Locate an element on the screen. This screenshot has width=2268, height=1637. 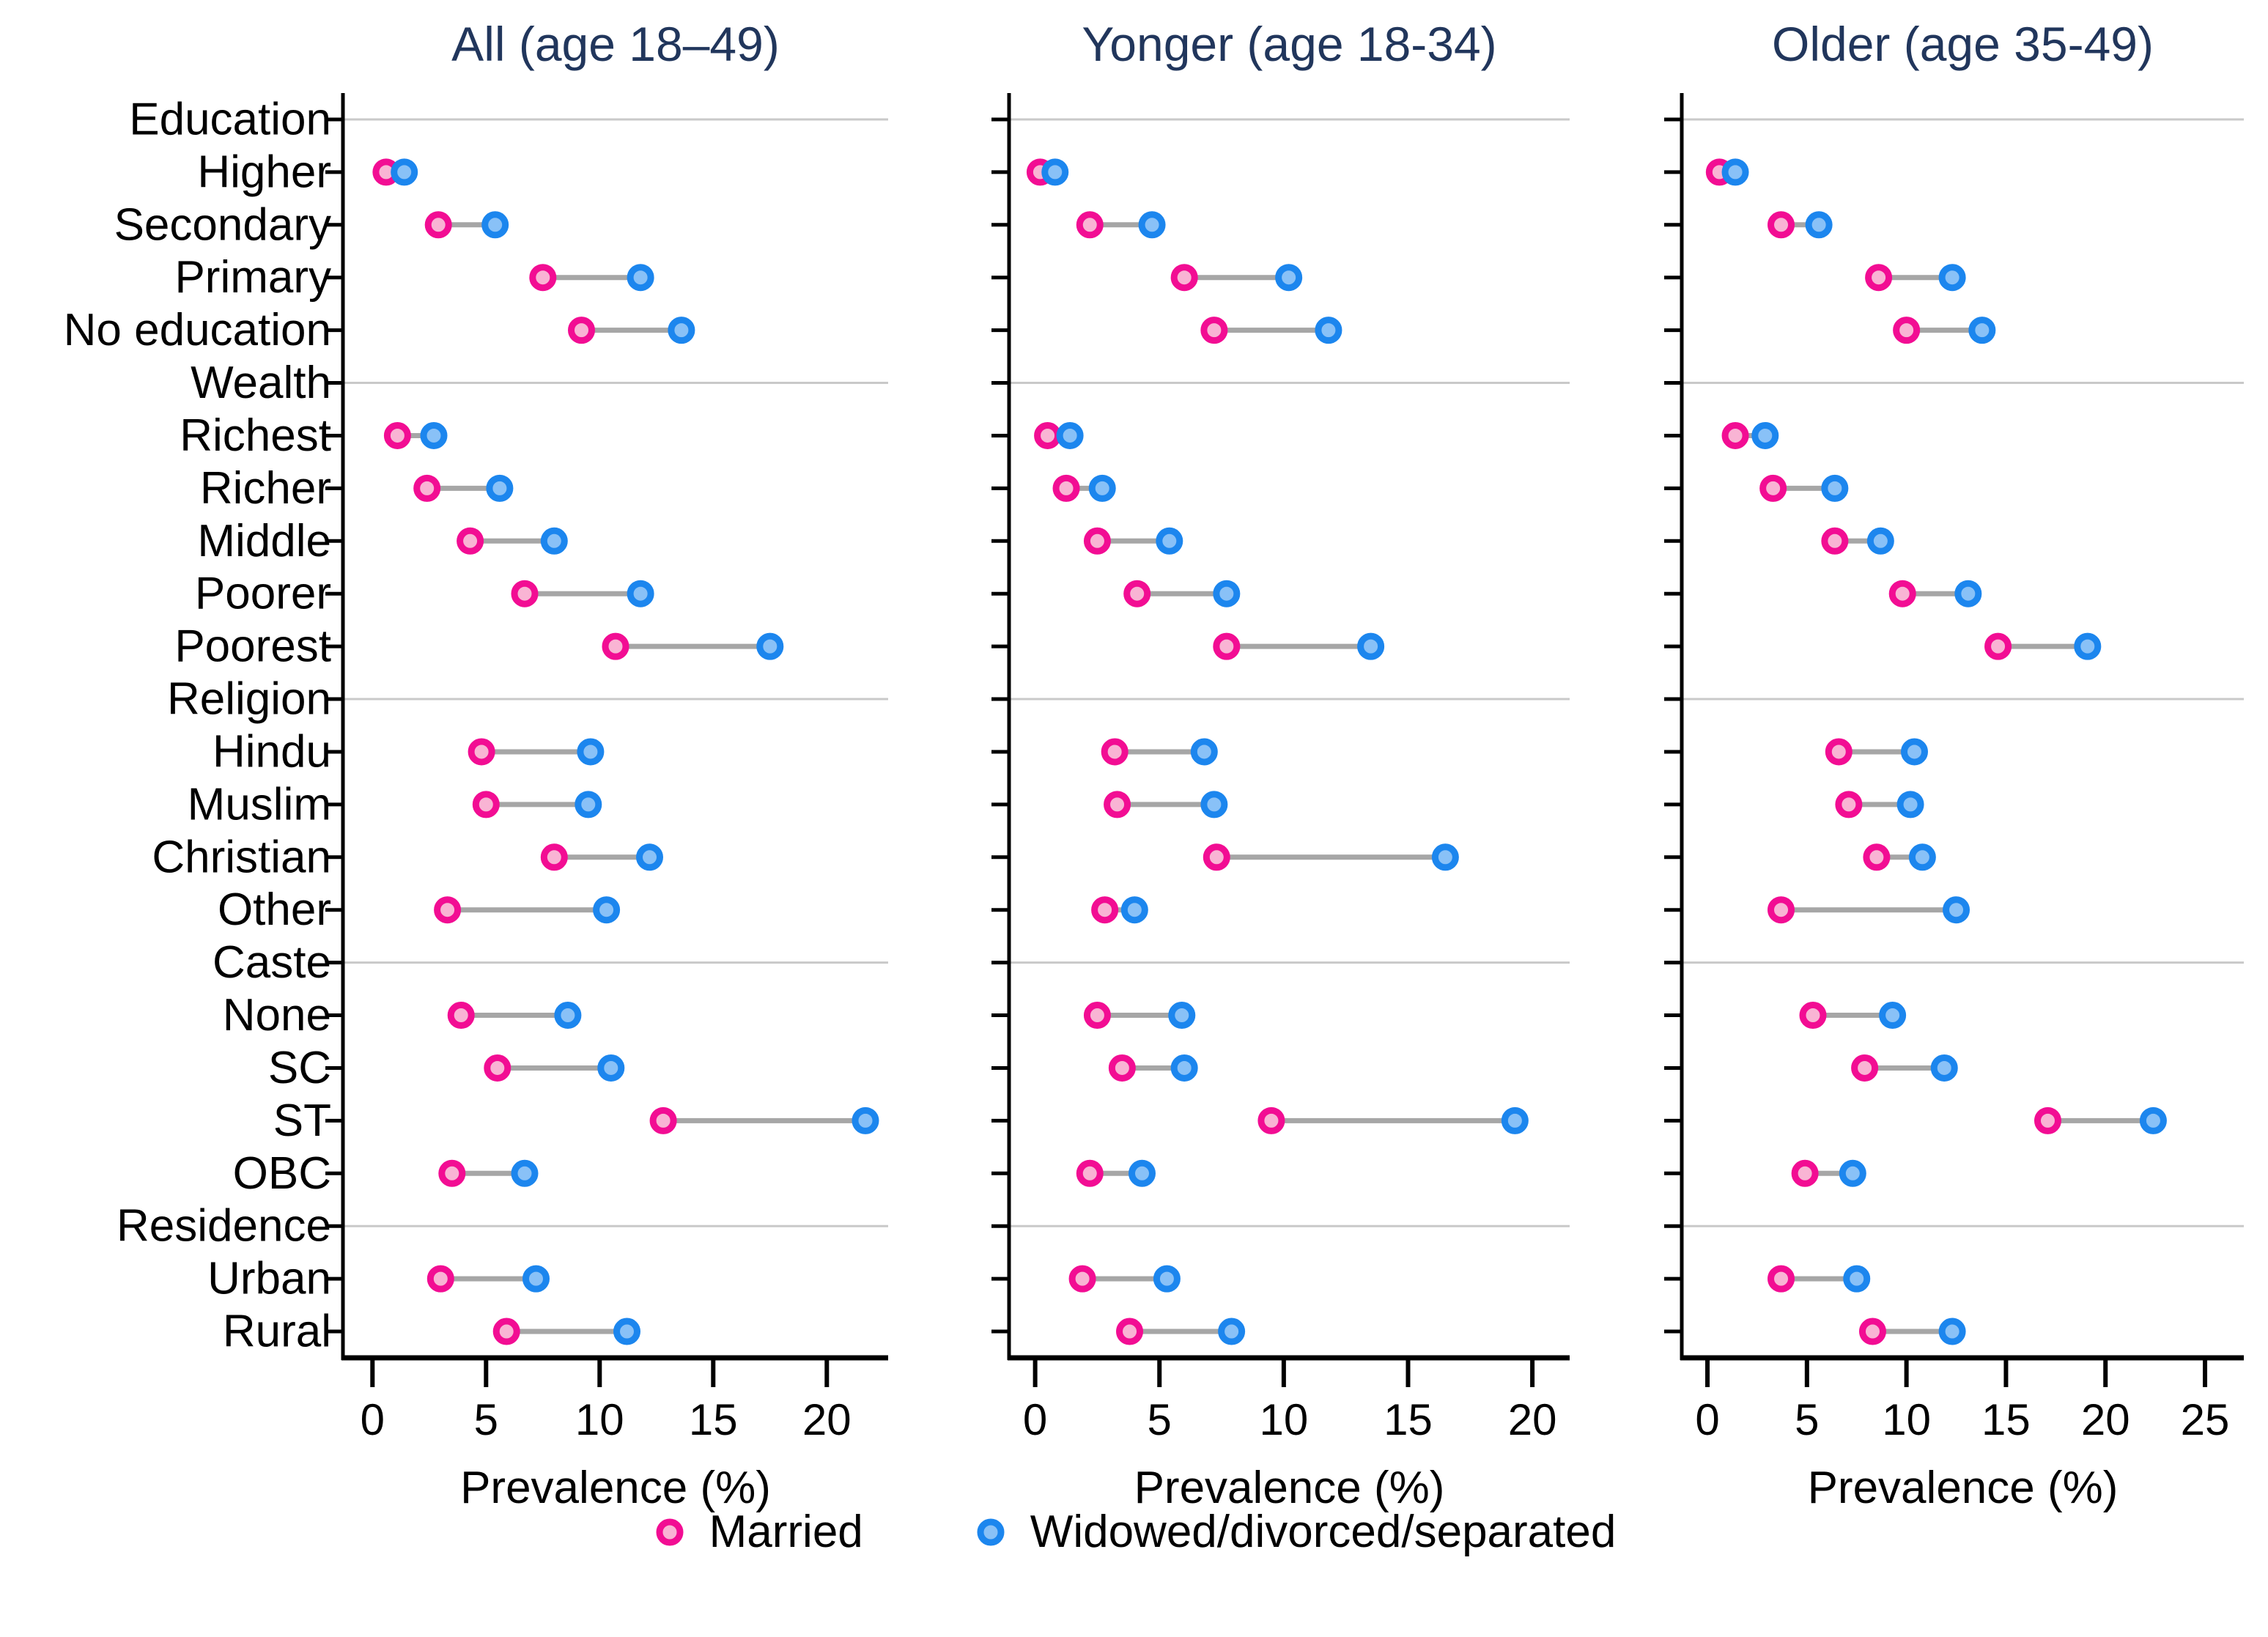
row-label: Muslim is located at coordinates (259, 804).